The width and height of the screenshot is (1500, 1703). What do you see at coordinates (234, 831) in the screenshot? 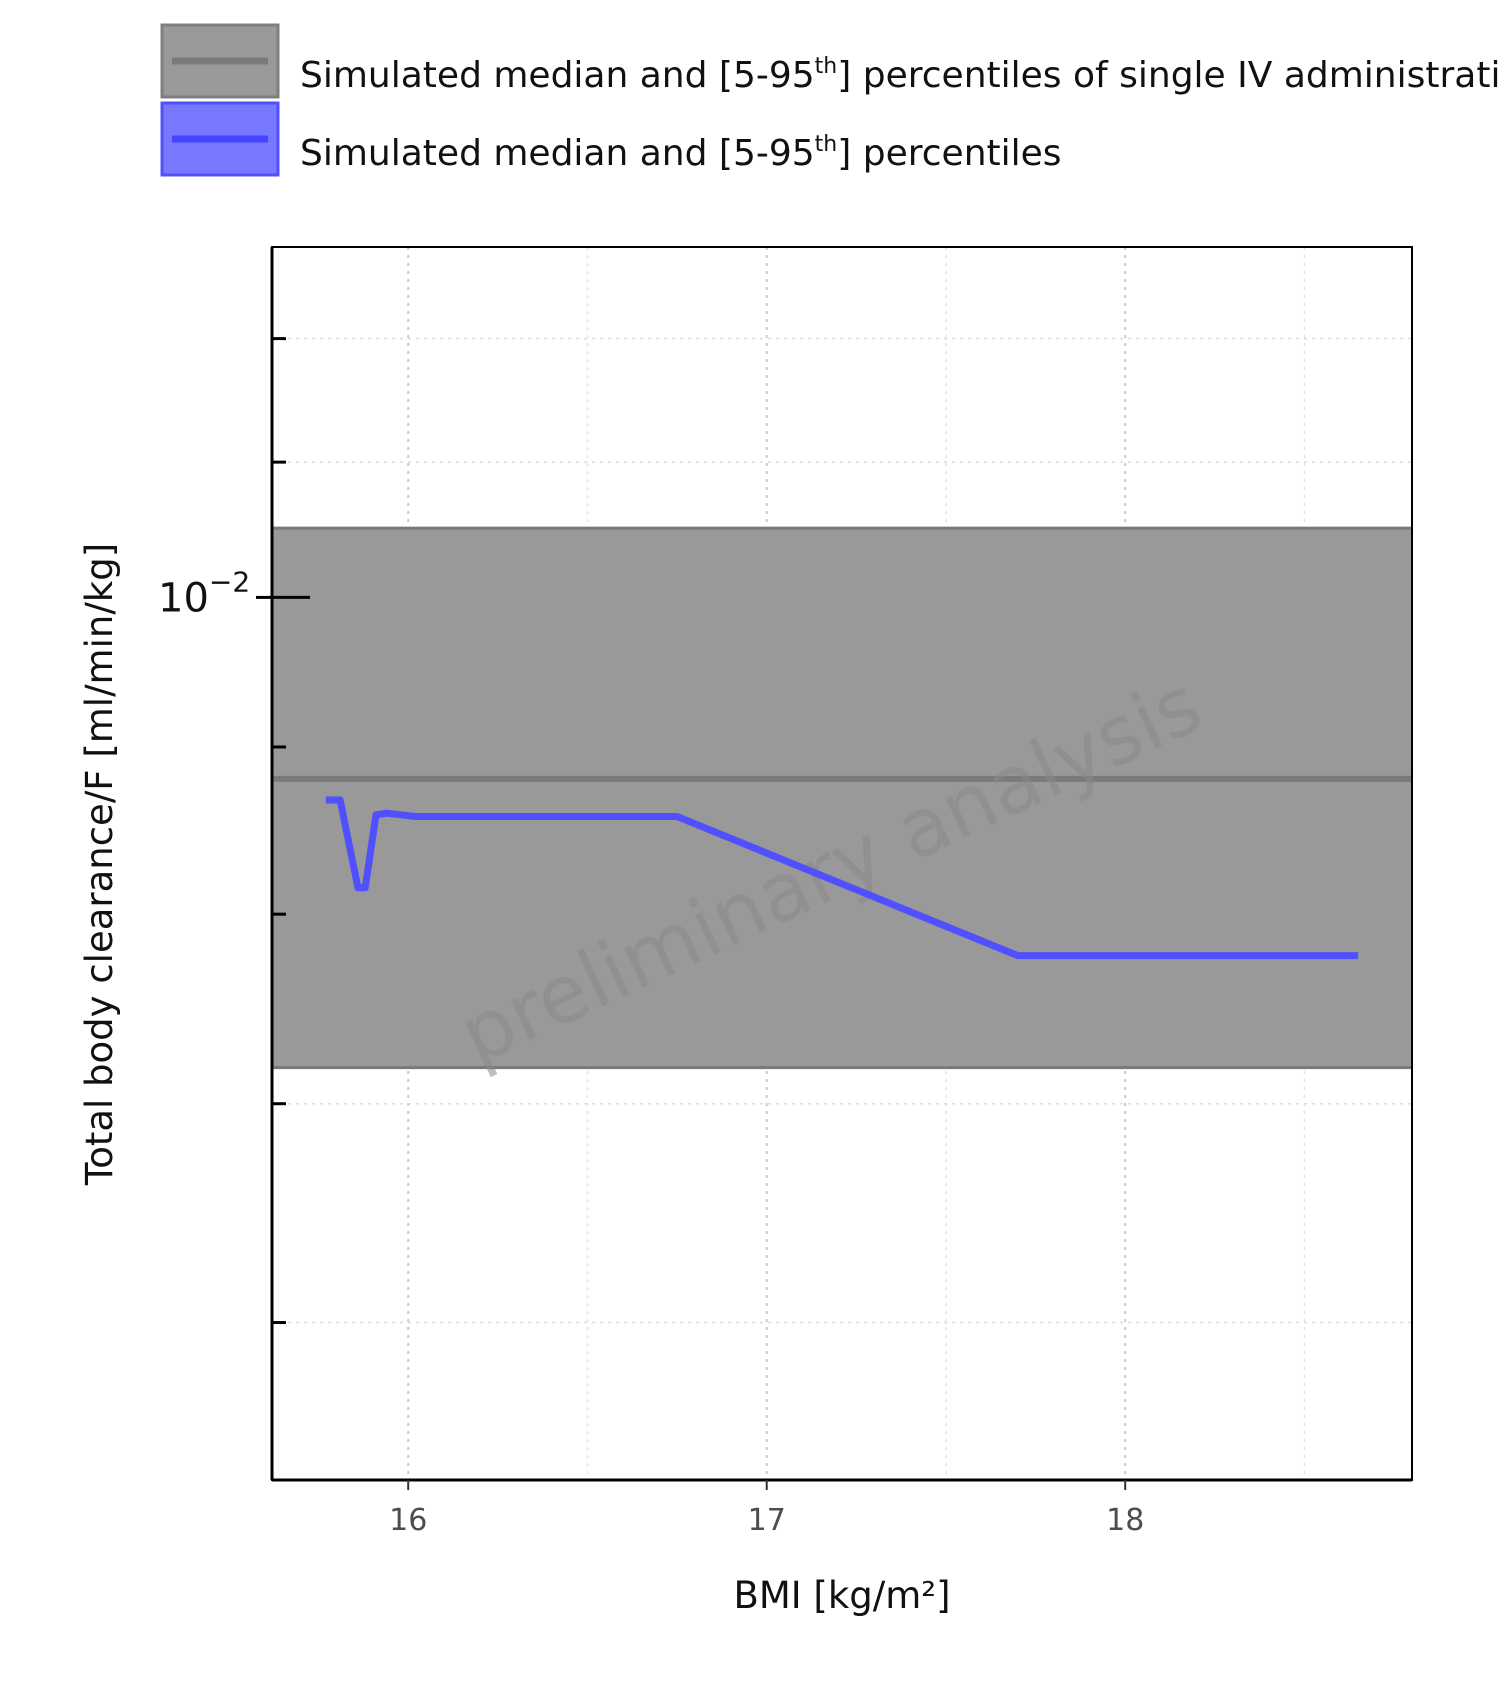
I see `y-axis-ticks: 10−2` at bounding box center [234, 831].